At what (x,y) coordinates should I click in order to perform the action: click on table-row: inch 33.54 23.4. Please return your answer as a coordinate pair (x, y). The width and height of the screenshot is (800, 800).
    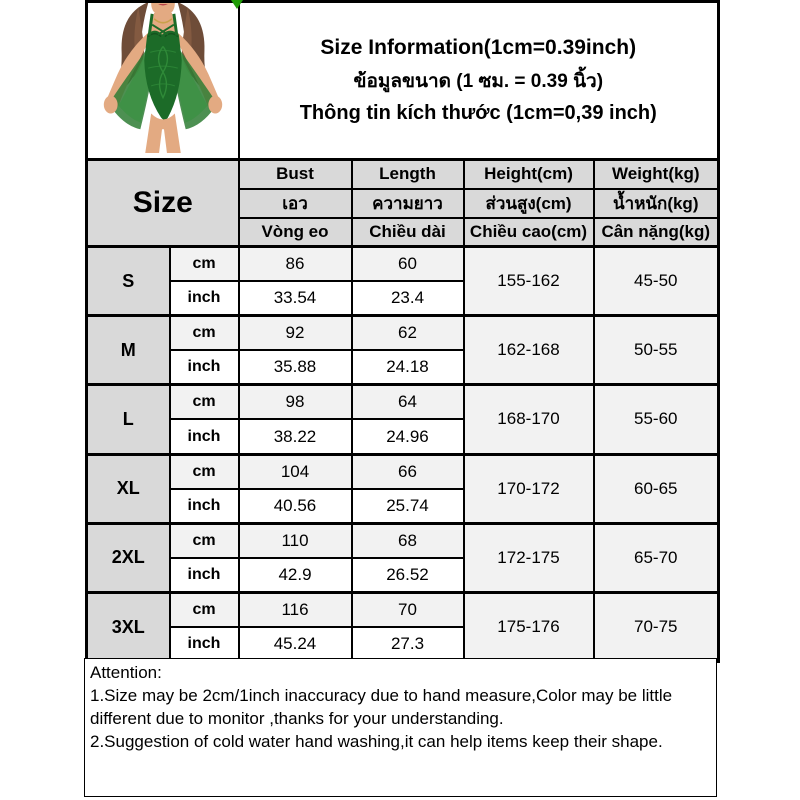
    Looking at the image, I should click on (403, 298).